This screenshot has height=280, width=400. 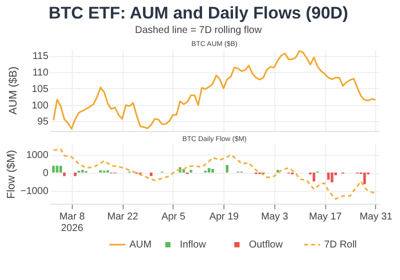 I want to click on legend-label: 7D Roll, so click(x=340, y=245).